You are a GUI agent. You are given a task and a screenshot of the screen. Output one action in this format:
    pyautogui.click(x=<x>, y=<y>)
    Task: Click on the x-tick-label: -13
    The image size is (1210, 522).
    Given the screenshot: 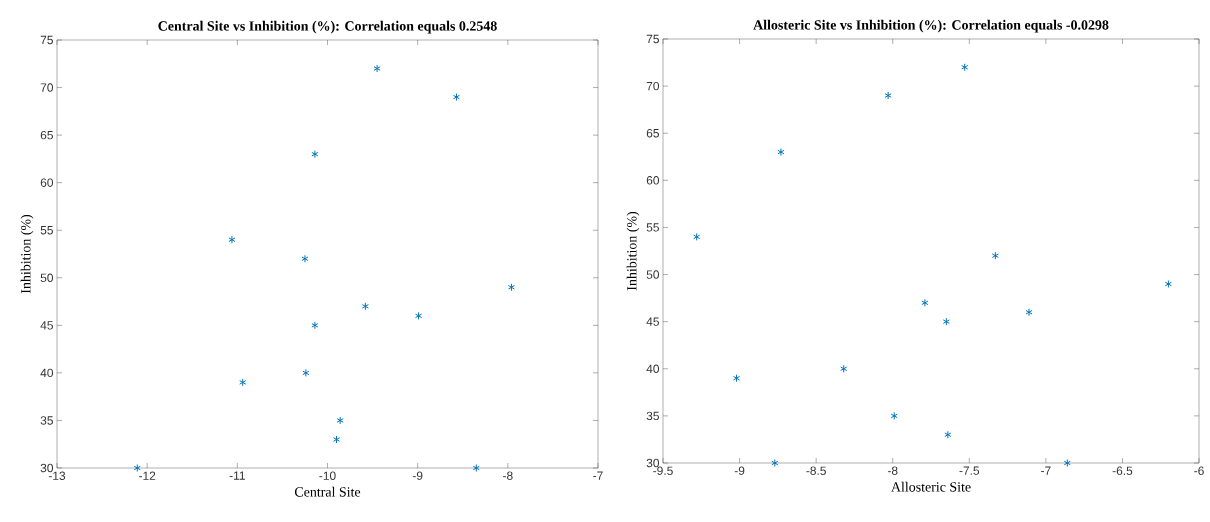 What is the action you would take?
    pyautogui.click(x=57, y=475)
    